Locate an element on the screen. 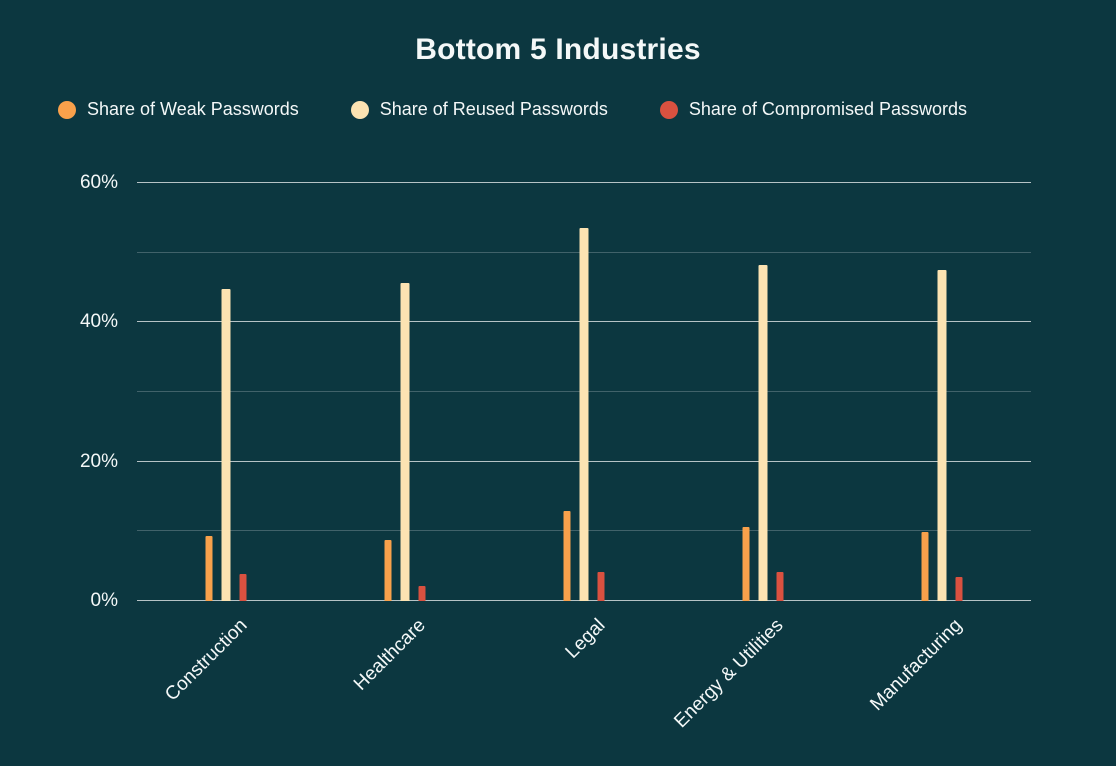  bar-group-legal is located at coordinates (584, 414).